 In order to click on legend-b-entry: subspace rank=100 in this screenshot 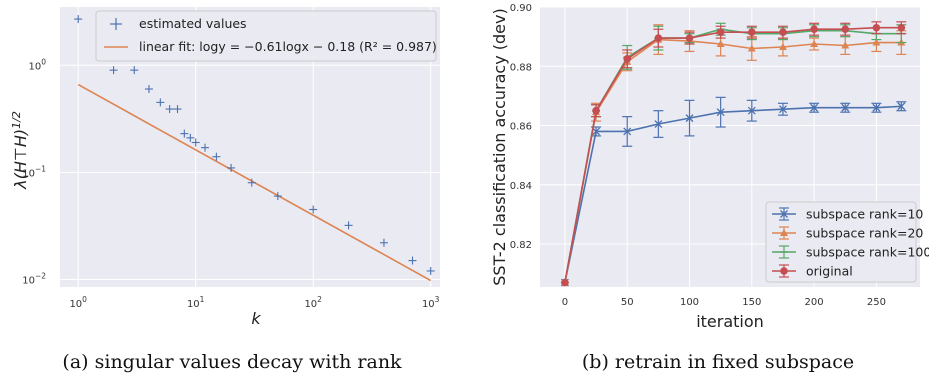, I will do `click(850, 252)`.